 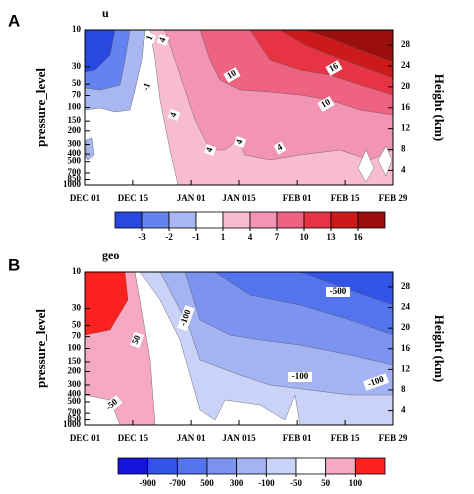 What do you see at coordinates (338, 291) in the screenshot?
I see `contour-label-text: -500` at bounding box center [338, 291].